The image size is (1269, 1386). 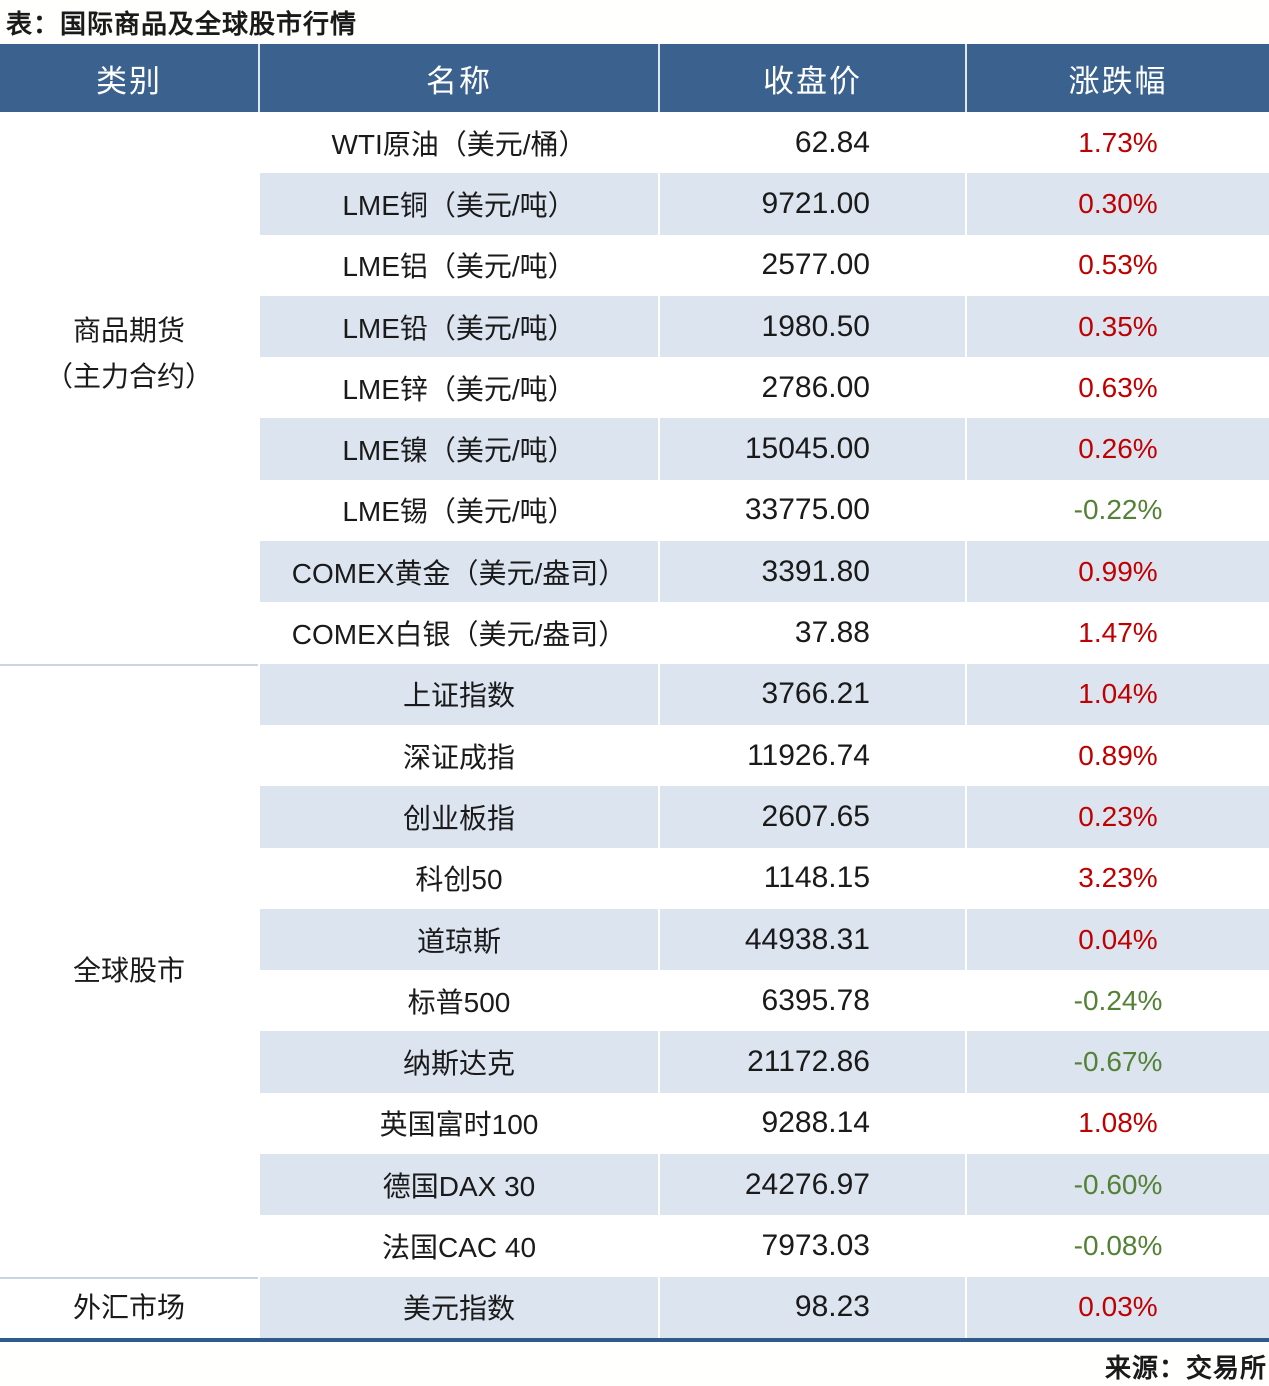 What do you see at coordinates (129, 78) in the screenshot?
I see `column-header-category: 类别` at bounding box center [129, 78].